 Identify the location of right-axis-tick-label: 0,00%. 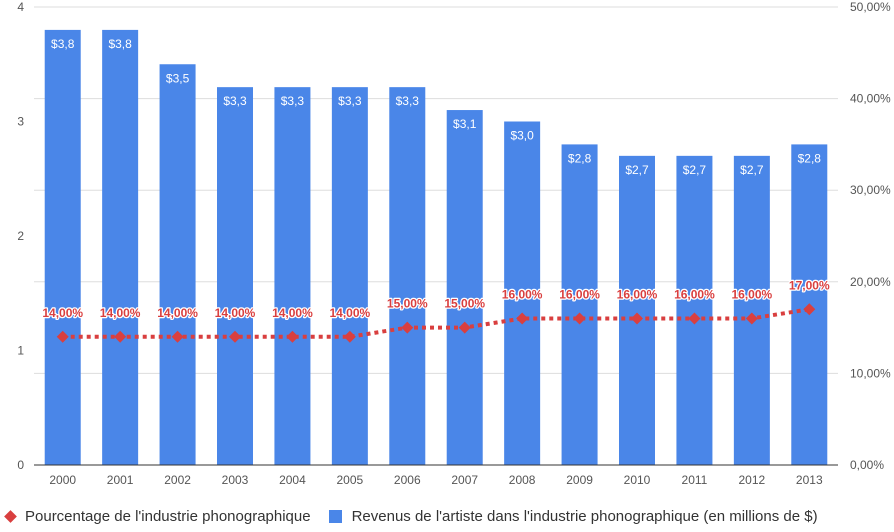
(867, 465).